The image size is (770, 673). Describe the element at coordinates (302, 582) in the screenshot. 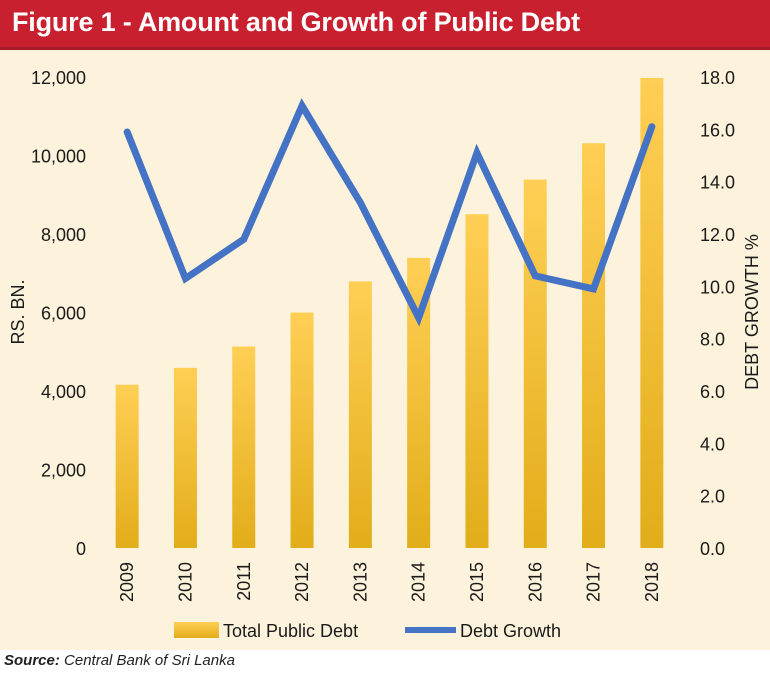

I see `x-tick-label: 2012` at that location.